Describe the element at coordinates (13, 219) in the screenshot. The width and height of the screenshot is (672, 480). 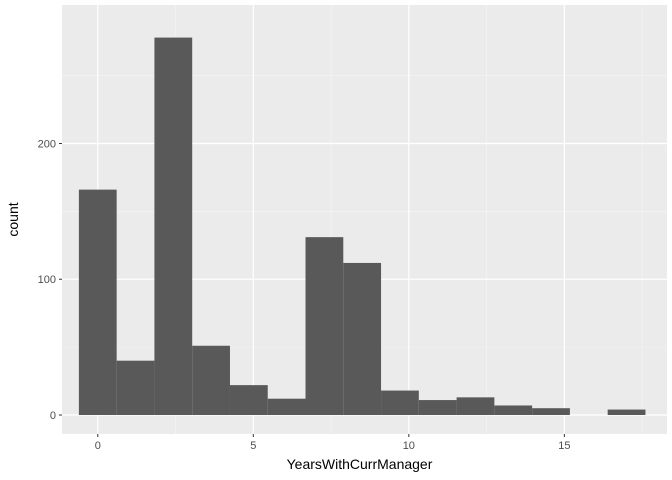
I see `y-axis-title: count` at that location.